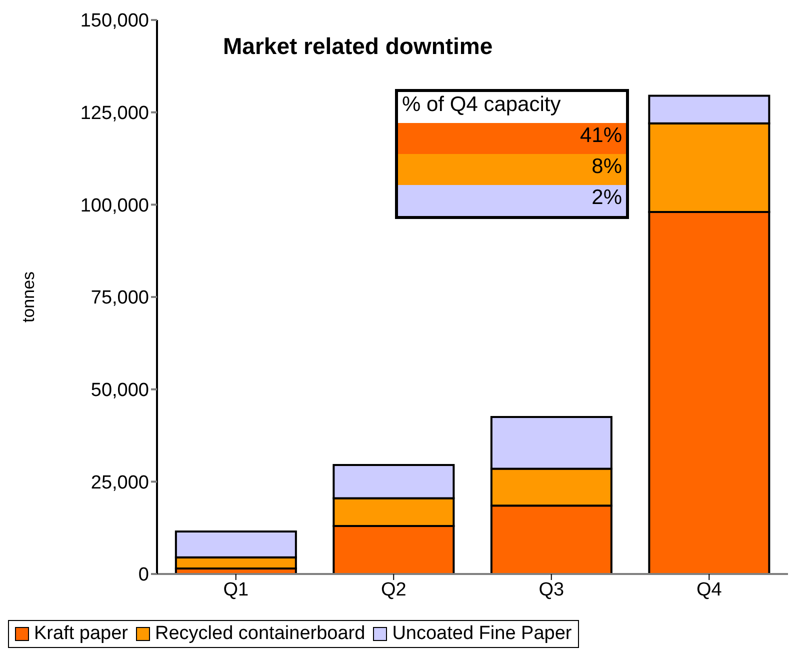 This screenshot has width=794, height=653. What do you see at coordinates (119, 391) in the screenshot?
I see `y-tick-label: 50,000` at bounding box center [119, 391].